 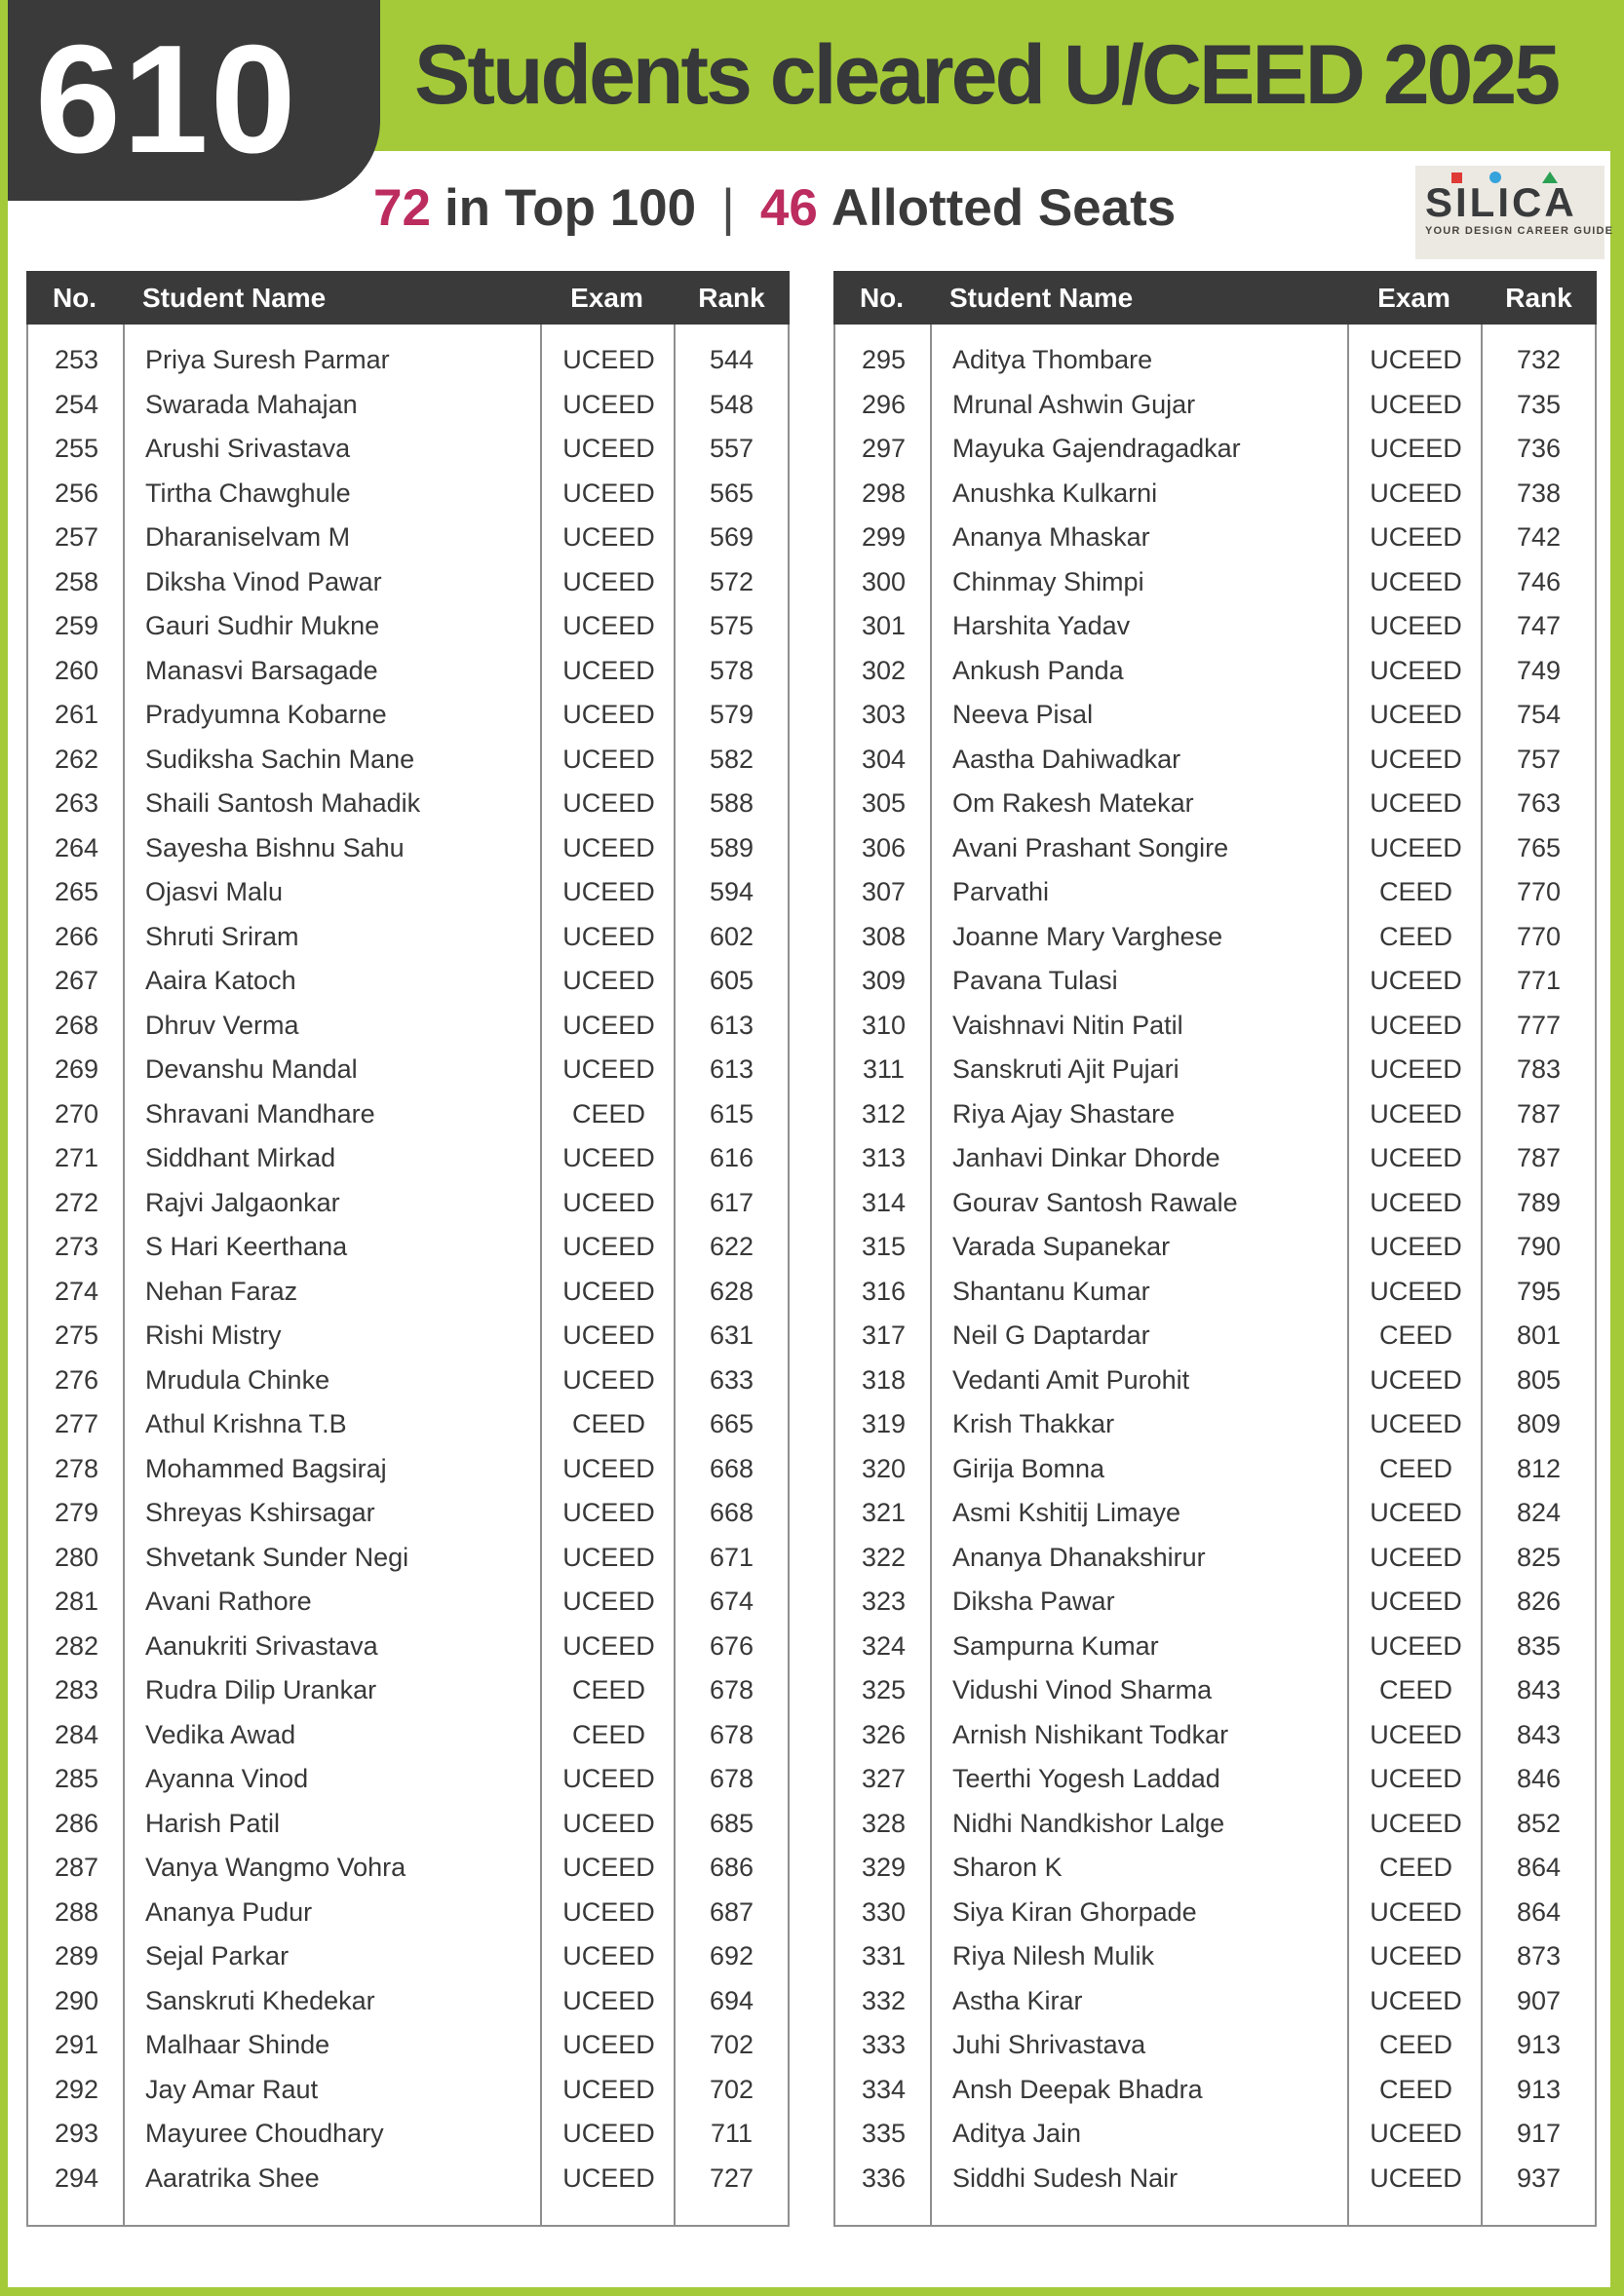 I want to click on table-row: 336 Siddhi Sudesh Nair UCEED 937, so click(x=1215, y=2179).